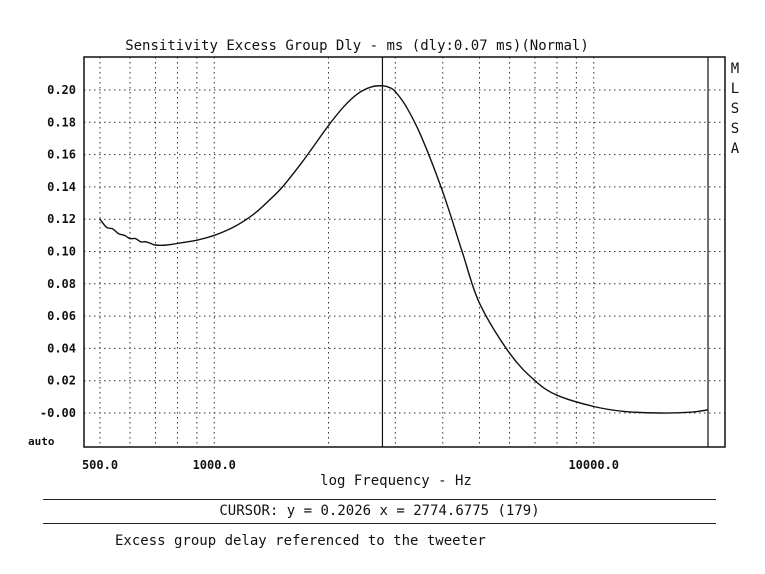 This screenshot has height=574, width=765. I want to click on side-label-letter: L, so click(735, 89).